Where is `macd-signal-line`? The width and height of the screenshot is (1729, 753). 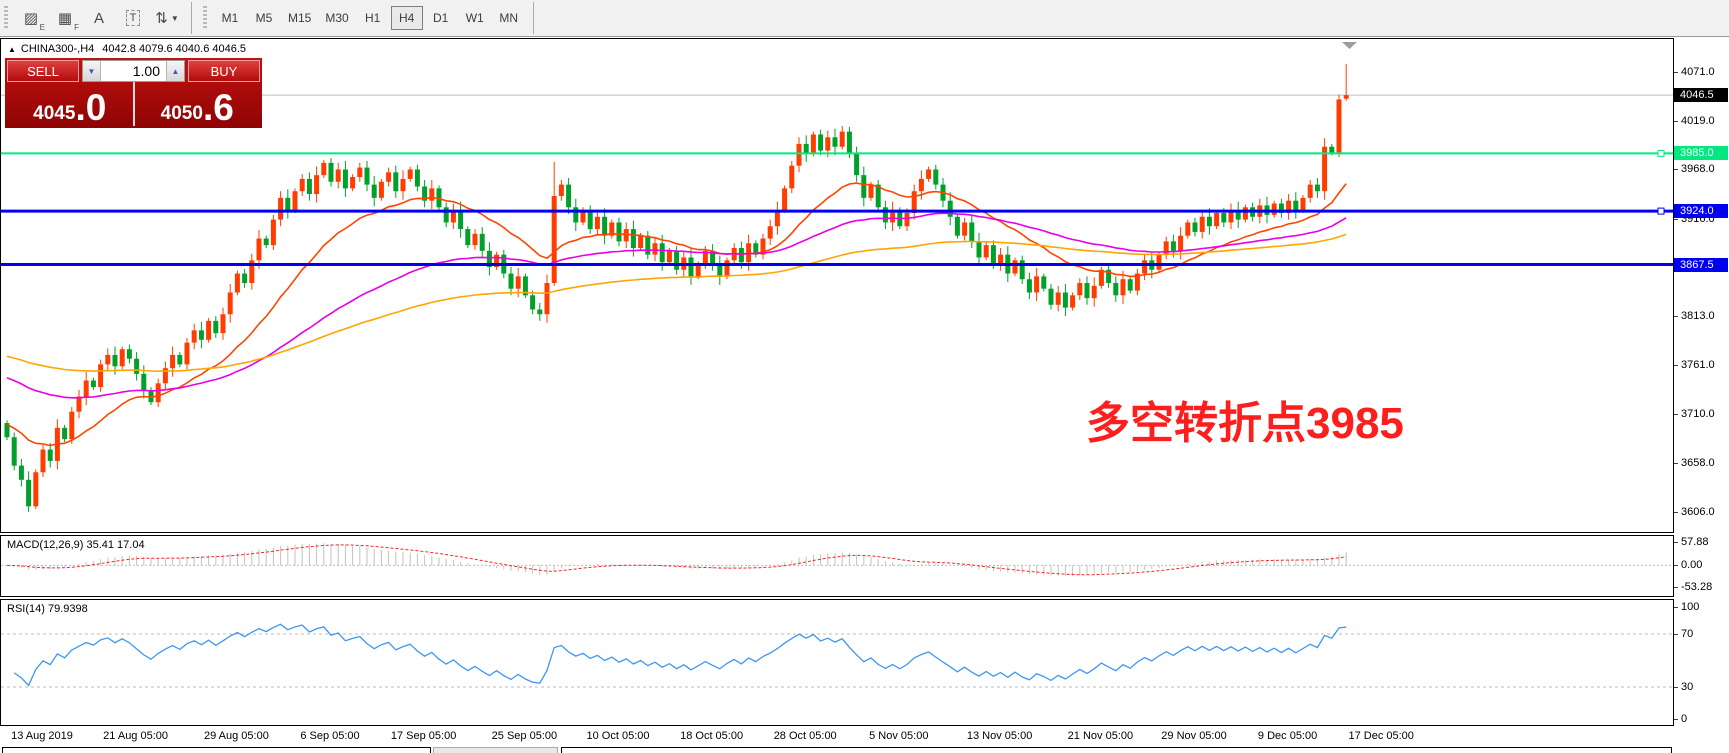 macd-signal-line is located at coordinates (676, 560).